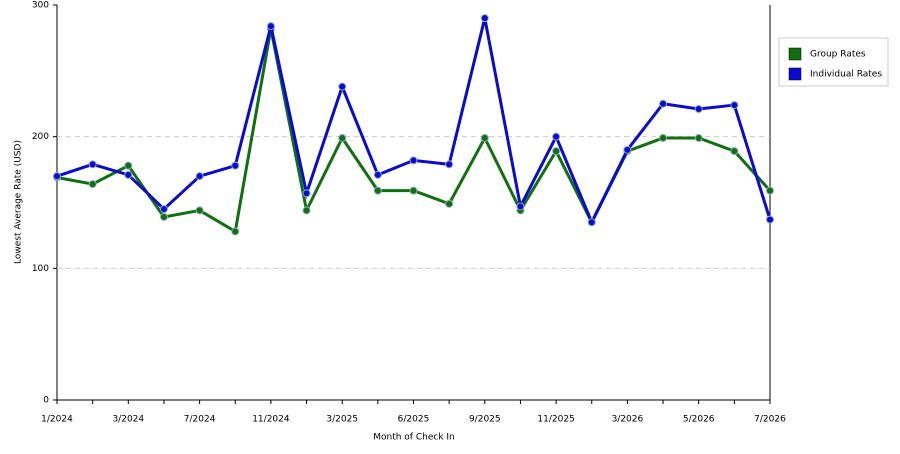 This screenshot has height=454, width=900. Describe the element at coordinates (200, 420) in the screenshot. I see `x-tick-label: 7/2024` at that location.